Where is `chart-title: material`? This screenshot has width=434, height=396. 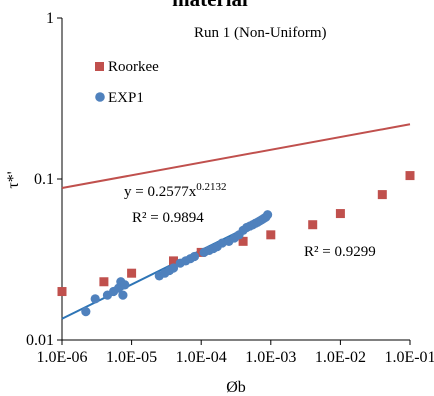 chart-title: material is located at coordinates (210, 5).